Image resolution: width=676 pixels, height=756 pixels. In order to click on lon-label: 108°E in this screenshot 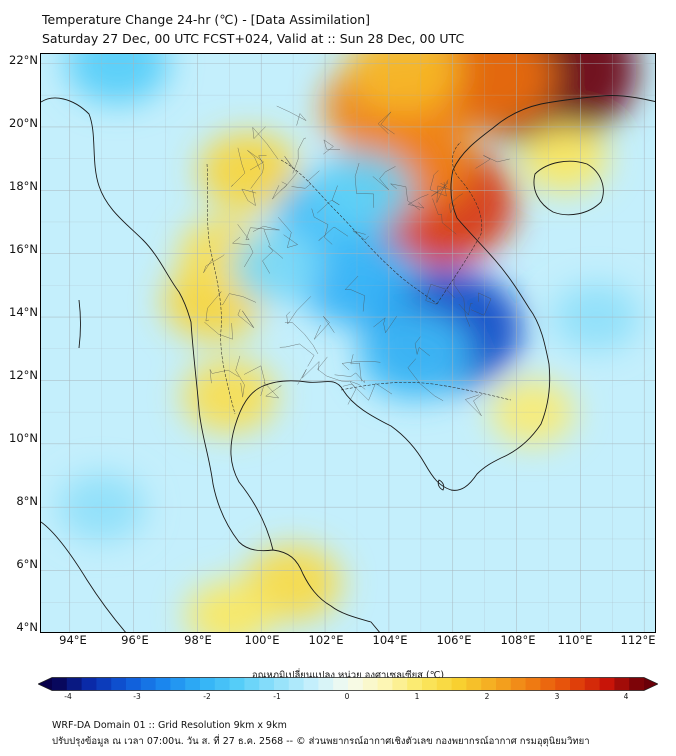, I will do `click(518, 640)`.